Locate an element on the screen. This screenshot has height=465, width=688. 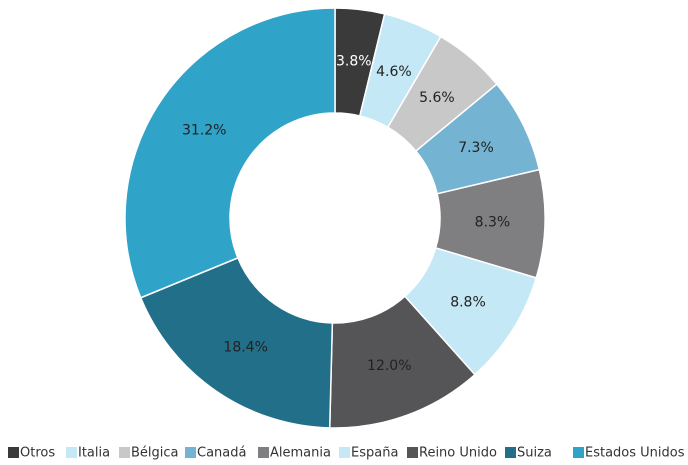
legend-label: España is located at coordinates (374, 453).